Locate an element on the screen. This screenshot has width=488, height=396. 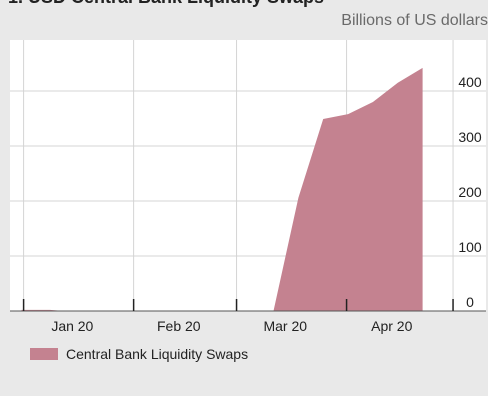
legend-label: Central Bank Liquidity Swaps is located at coordinates (157, 354).